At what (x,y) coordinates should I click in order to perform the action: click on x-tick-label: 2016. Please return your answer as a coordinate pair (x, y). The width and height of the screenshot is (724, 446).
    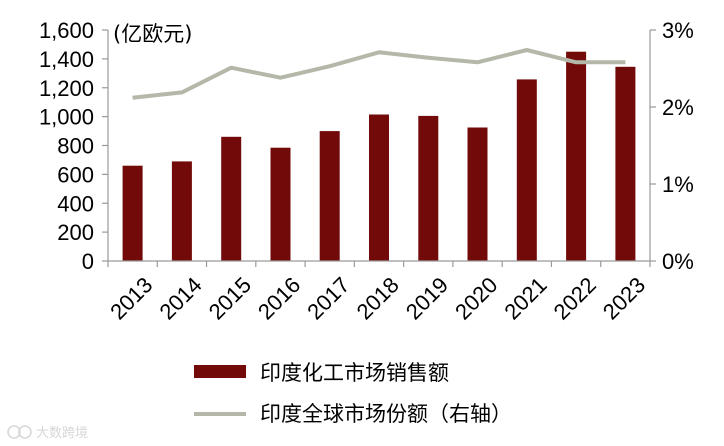
    Looking at the image, I should click on (279, 298).